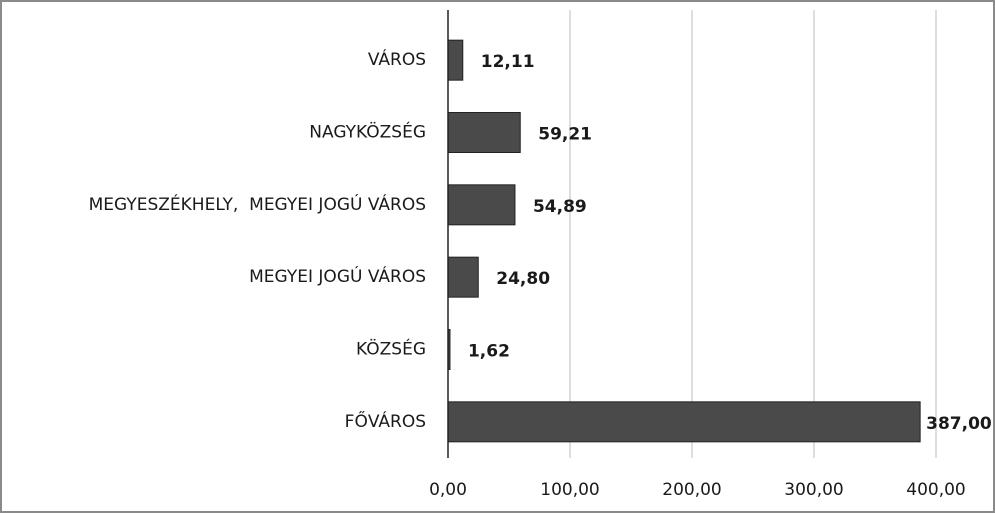 This screenshot has height=513, width=995. What do you see at coordinates (391, 349) in the screenshot?
I see `y-tick-label: KÖZSÉG` at bounding box center [391, 349].